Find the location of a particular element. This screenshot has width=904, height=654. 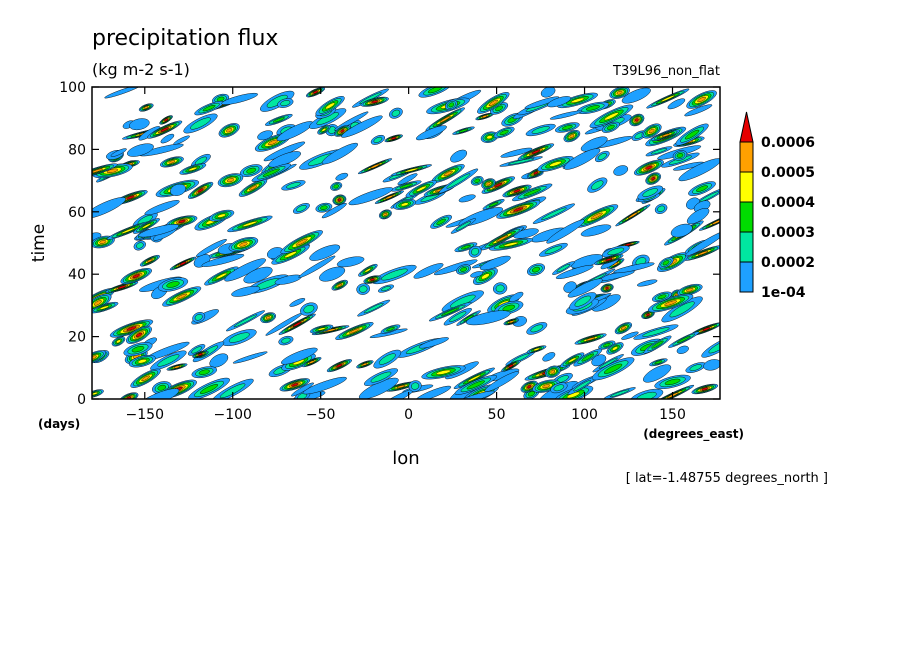

colorbar-label: 0.0005 is located at coordinates (788, 173).